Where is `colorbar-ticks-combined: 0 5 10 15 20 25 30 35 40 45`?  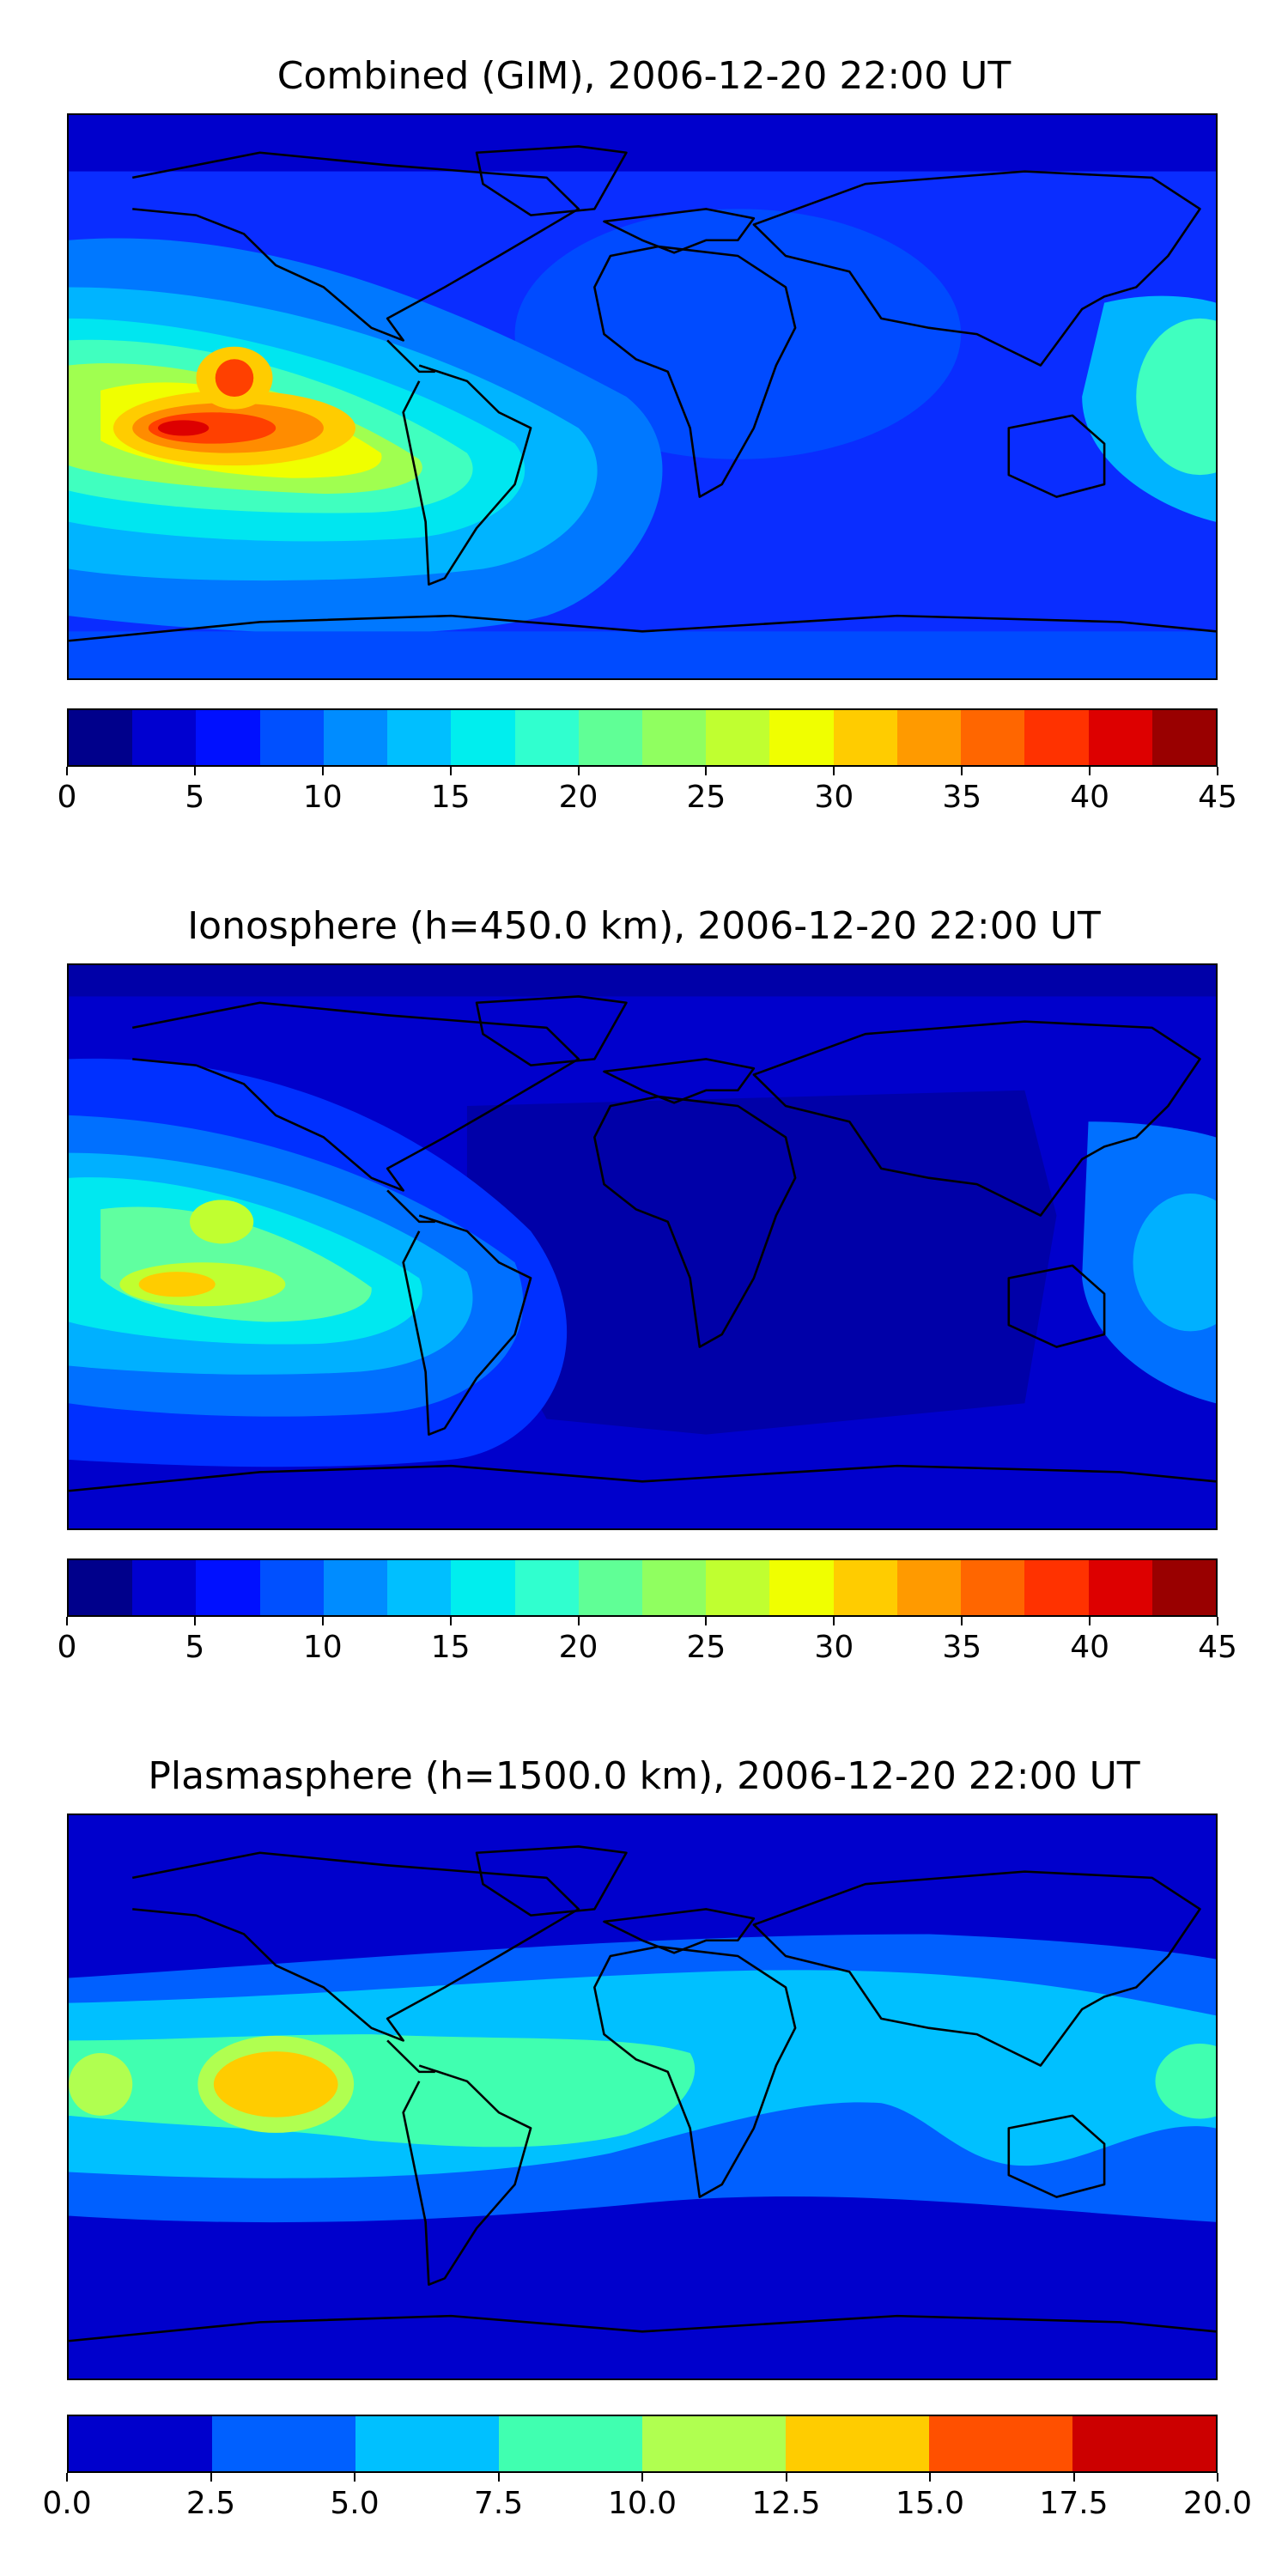
colorbar-ticks-combined: 0 5 10 15 20 25 30 35 40 45 is located at coordinates (647, 792).